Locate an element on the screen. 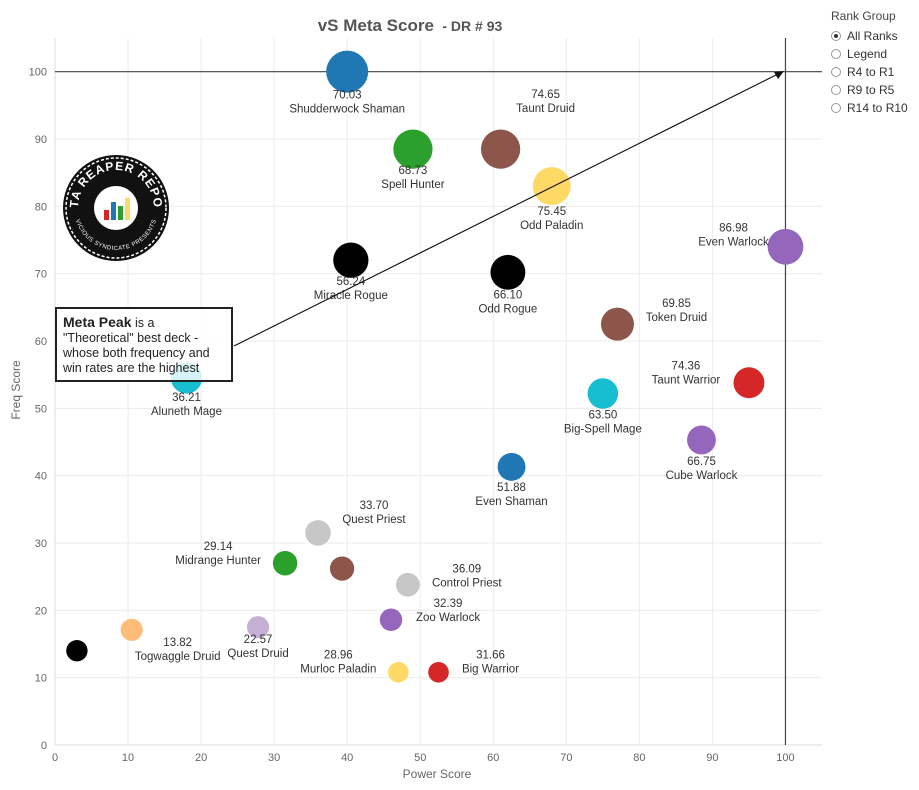 Image resolution: width=919 pixels, height=790 pixels. deck-score-label: 33.70 is located at coordinates (374, 506).